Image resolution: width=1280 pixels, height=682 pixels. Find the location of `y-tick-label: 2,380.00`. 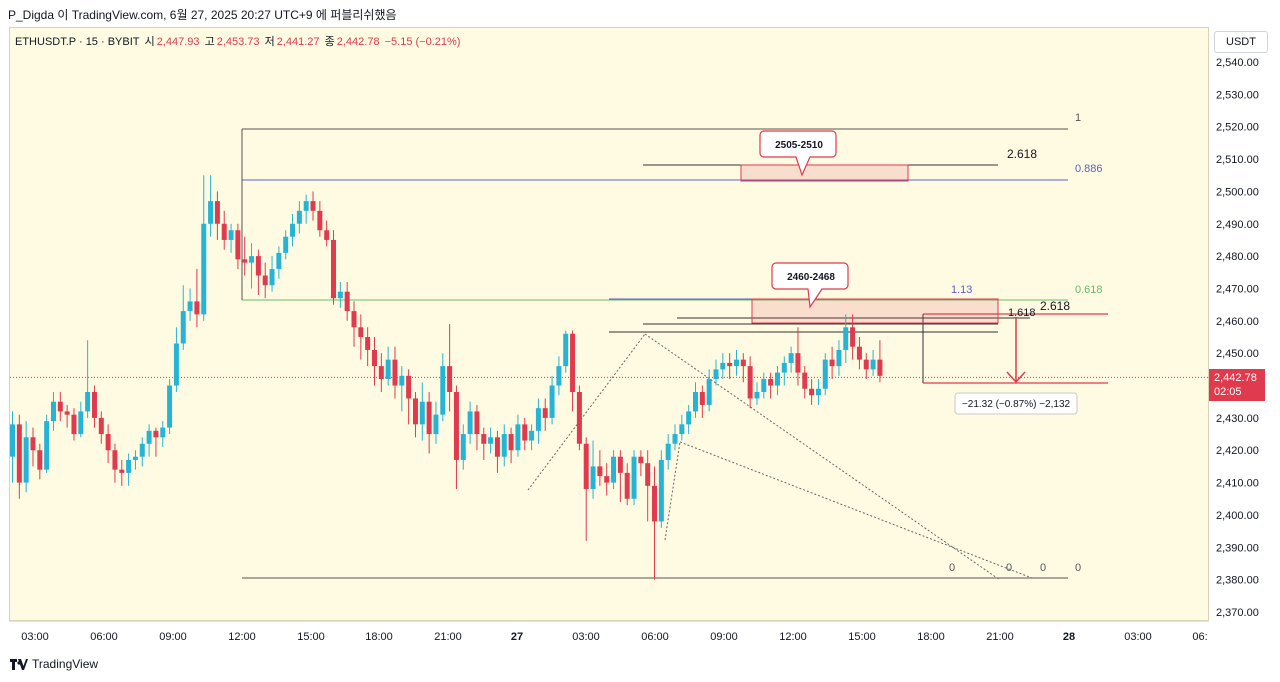

y-tick-label: 2,380.00 is located at coordinates (1237, 581).